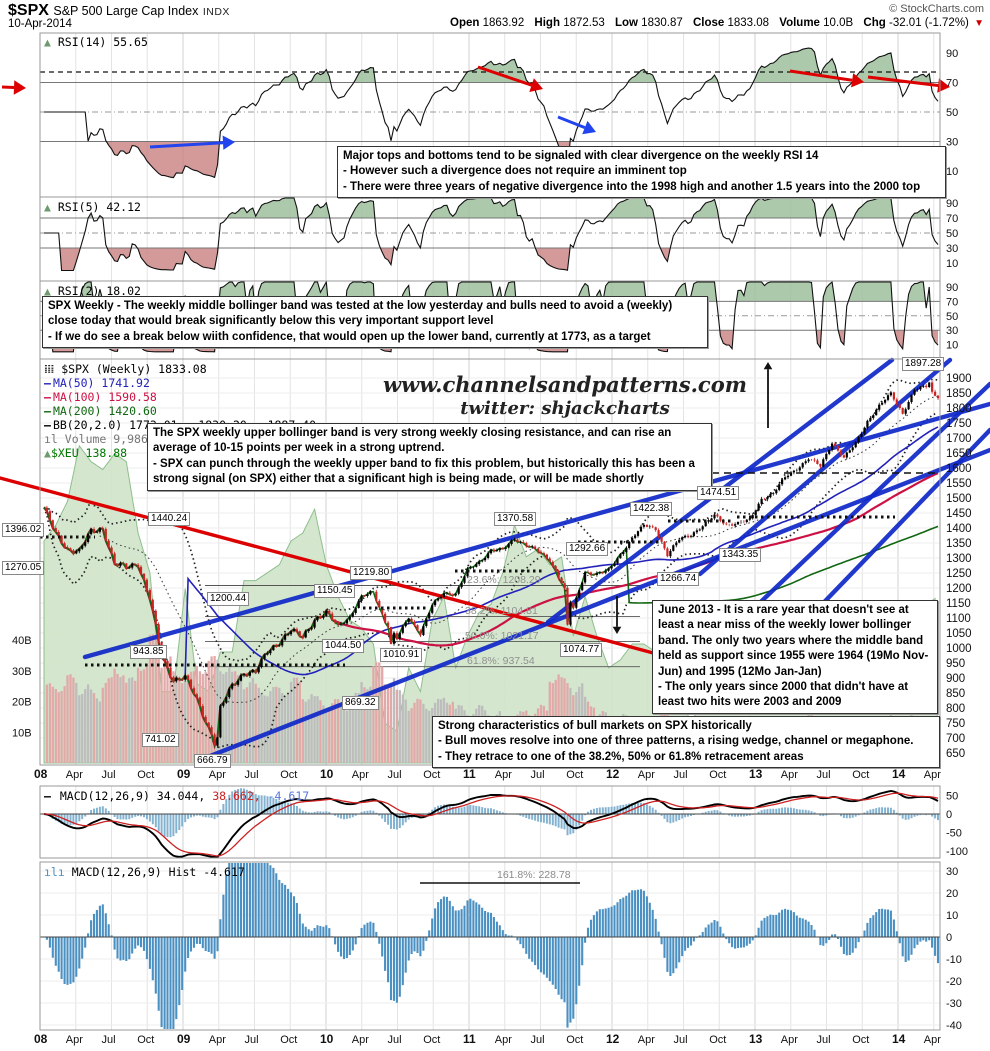 The height and width of the screenshot is (1051, 990). I want to click on copyright: © StockCharts.com, so click(936, 9).